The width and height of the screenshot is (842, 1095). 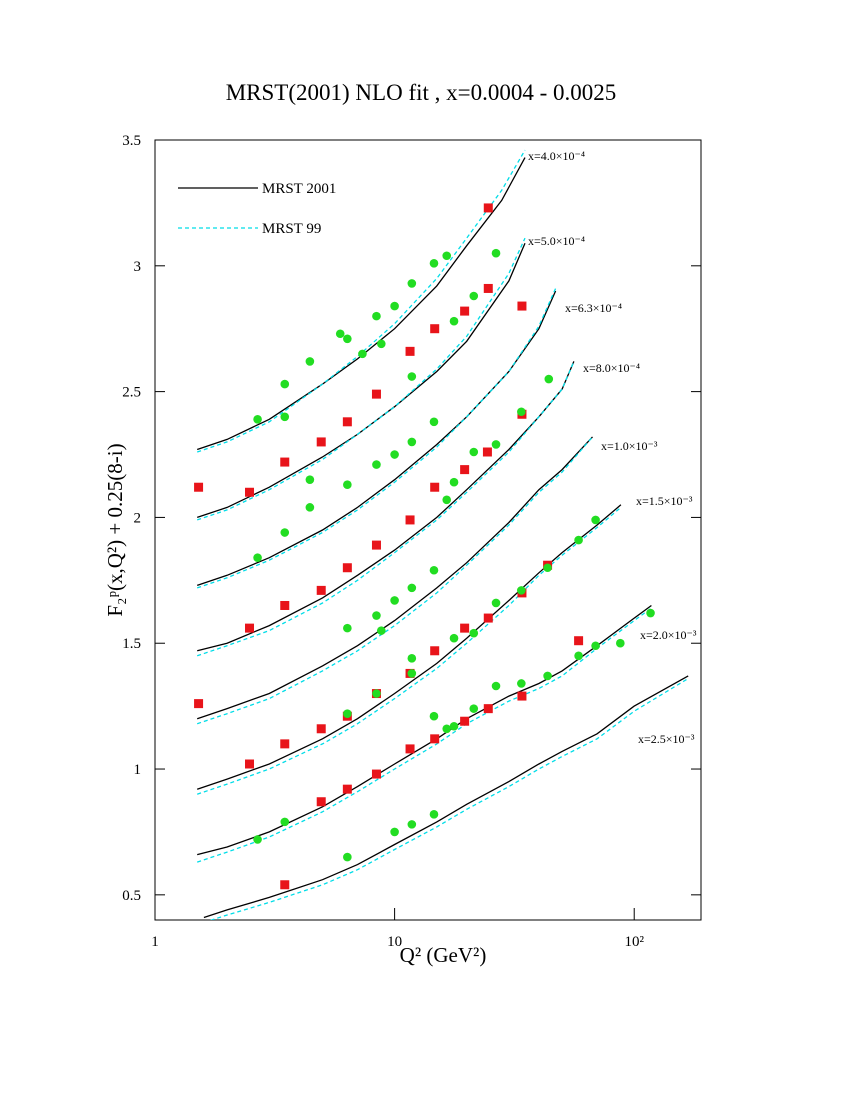 What do you see at coordinates (138, 770) in the screenshot?
I see `y-tick-label: 1` at bounding box center [138, 770].